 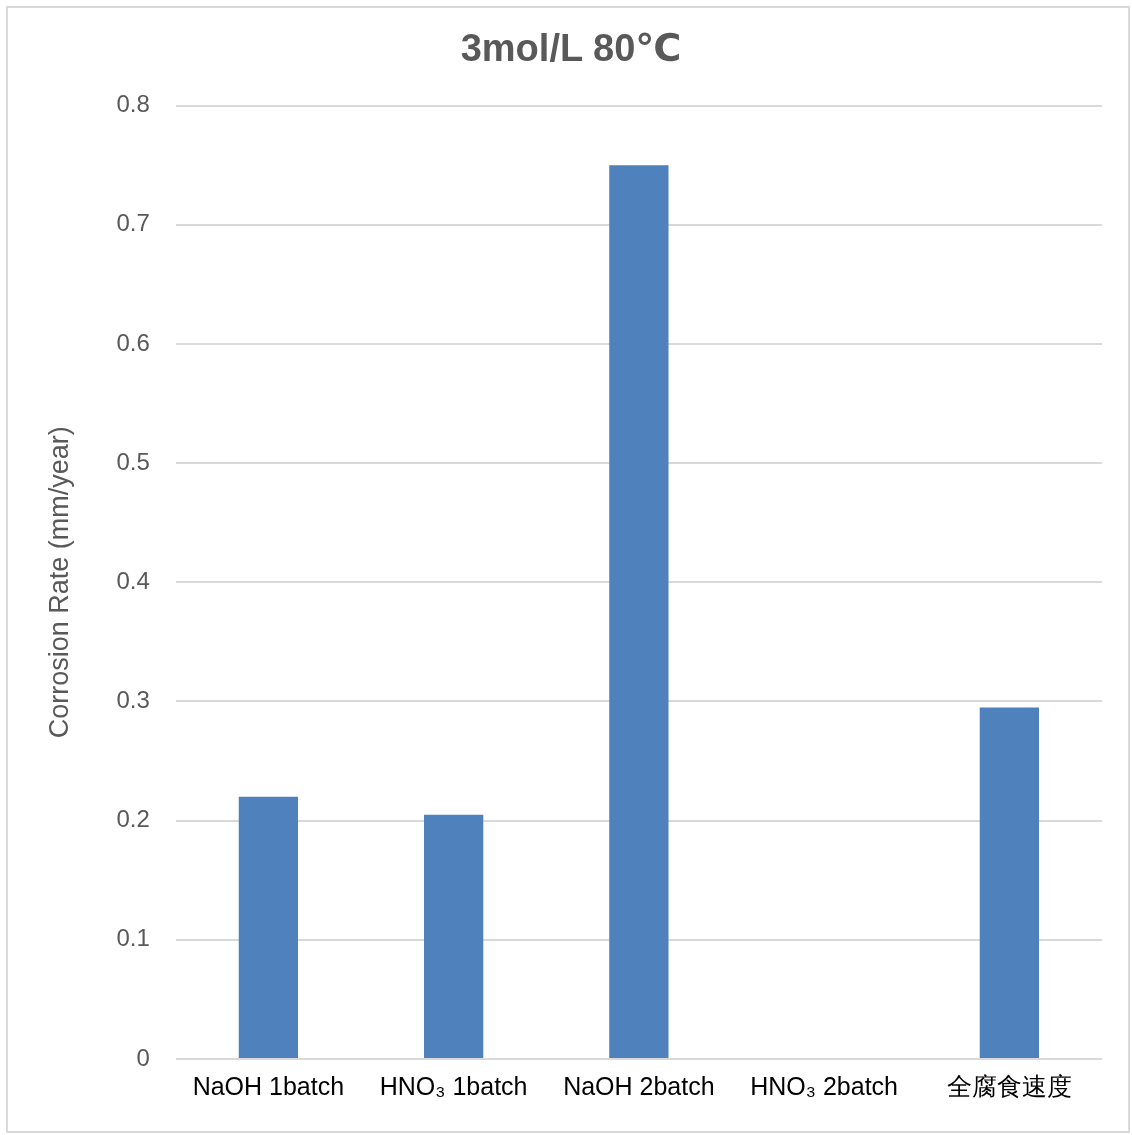 I want to click on x-tick-label: NaOH 2batch, so click(x=639, y=1085).